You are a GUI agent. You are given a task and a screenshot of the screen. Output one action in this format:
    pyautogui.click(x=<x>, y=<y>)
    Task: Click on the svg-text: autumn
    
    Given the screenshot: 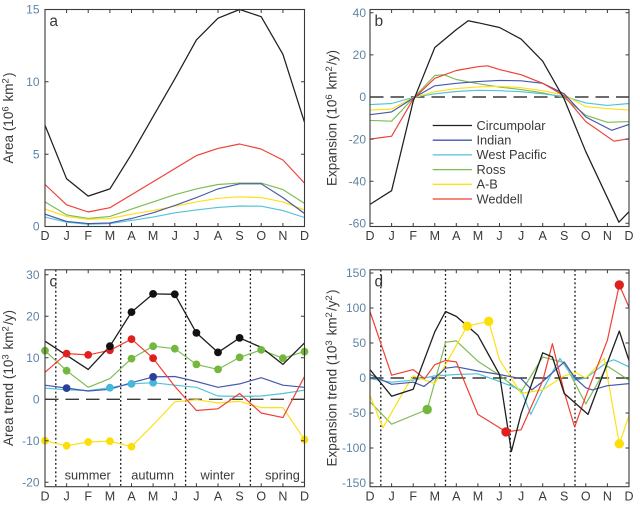 What is the action you would take?
    pyautogui.click(x=152, y=475)
    